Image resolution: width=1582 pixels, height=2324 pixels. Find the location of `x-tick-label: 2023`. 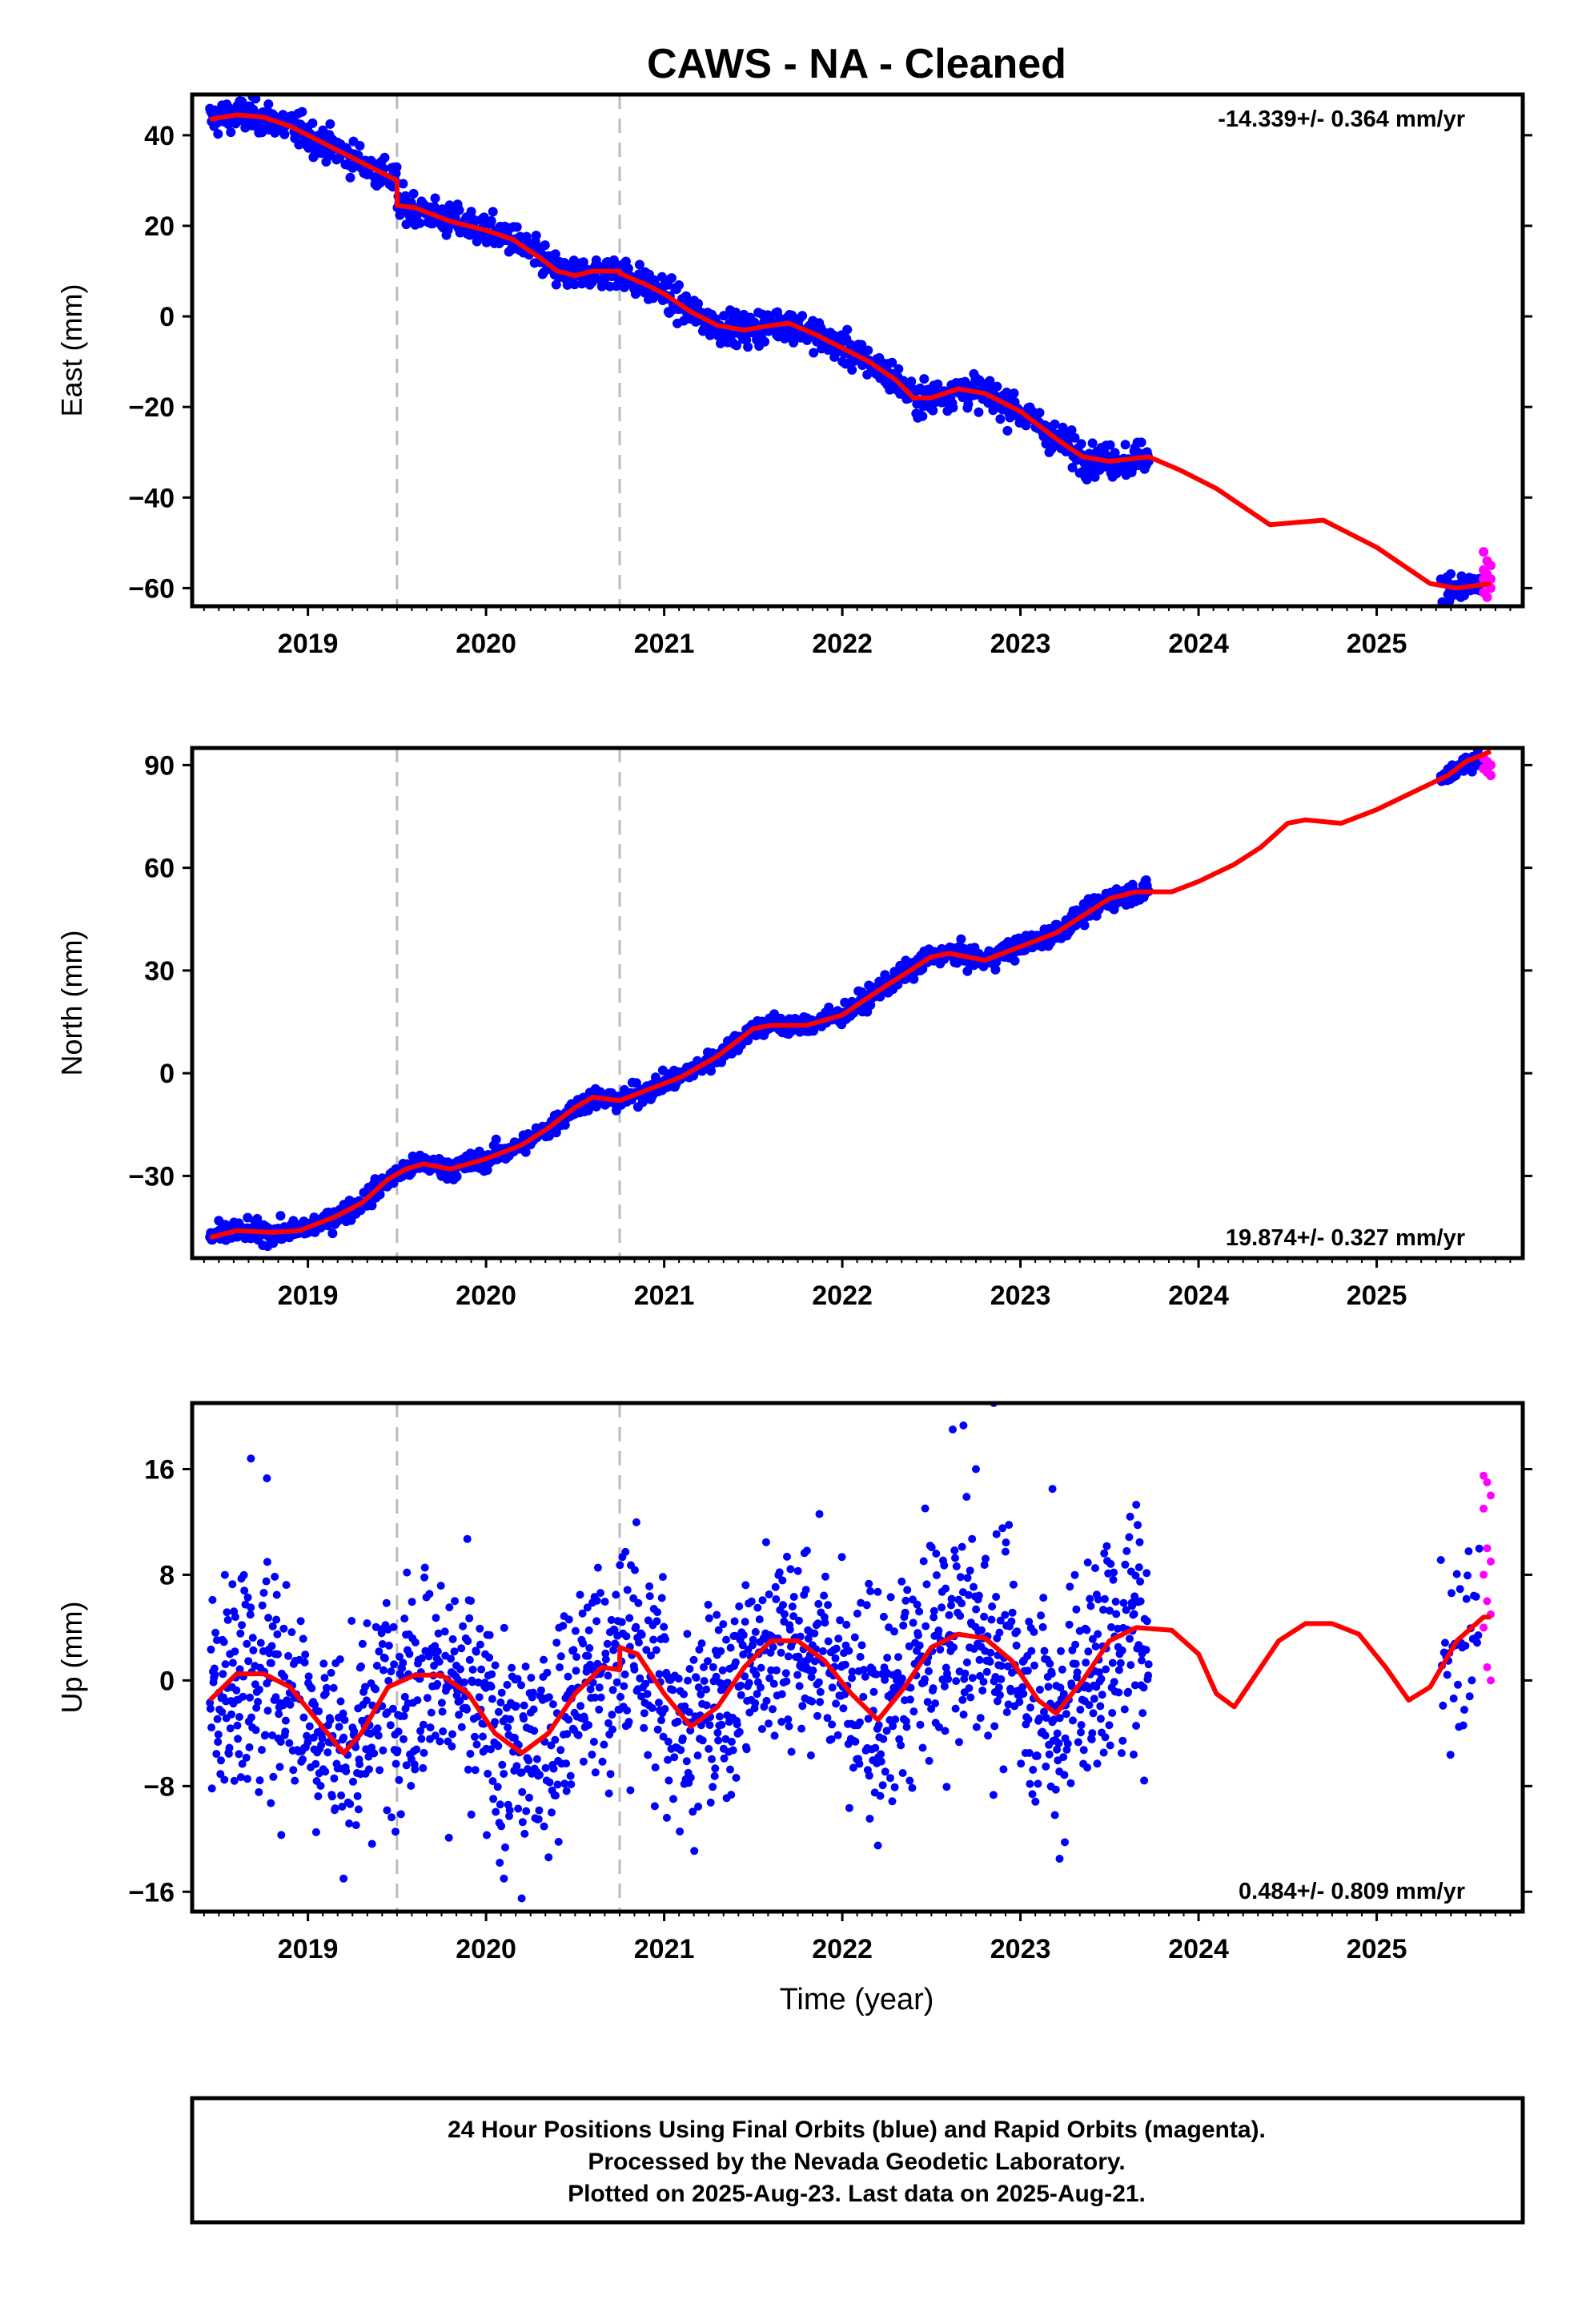

x-tick-label: 2023 is located at coordinates (1020, 1949).